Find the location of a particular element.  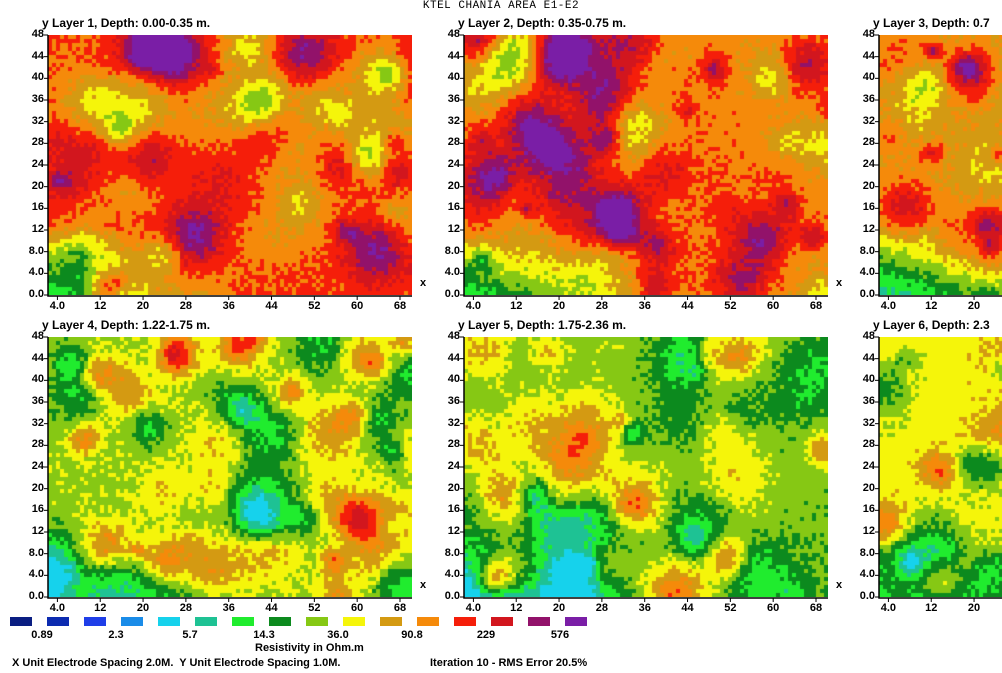

x-axis-label: x is located at coordinates (423, 283).